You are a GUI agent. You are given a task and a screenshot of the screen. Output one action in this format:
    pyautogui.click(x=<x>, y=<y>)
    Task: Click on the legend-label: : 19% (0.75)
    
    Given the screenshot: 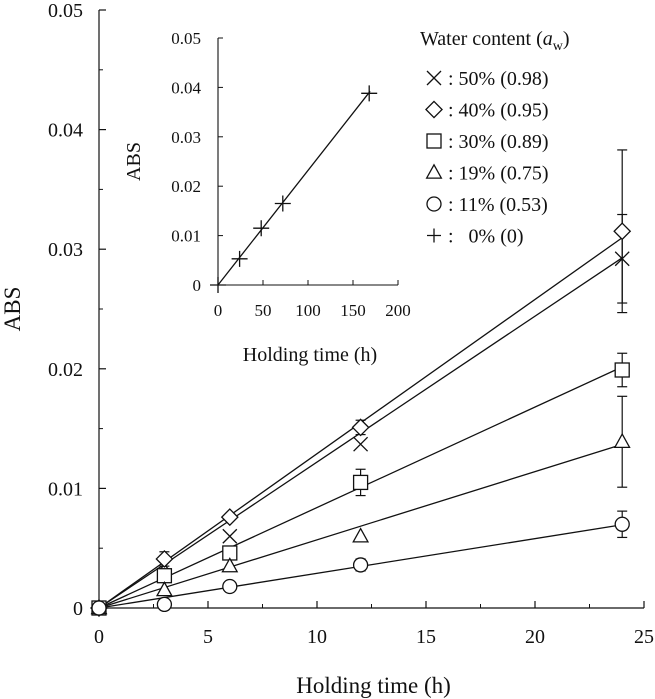 What is the action you would take?
    pyautogui.click(x=498, y=174)
    